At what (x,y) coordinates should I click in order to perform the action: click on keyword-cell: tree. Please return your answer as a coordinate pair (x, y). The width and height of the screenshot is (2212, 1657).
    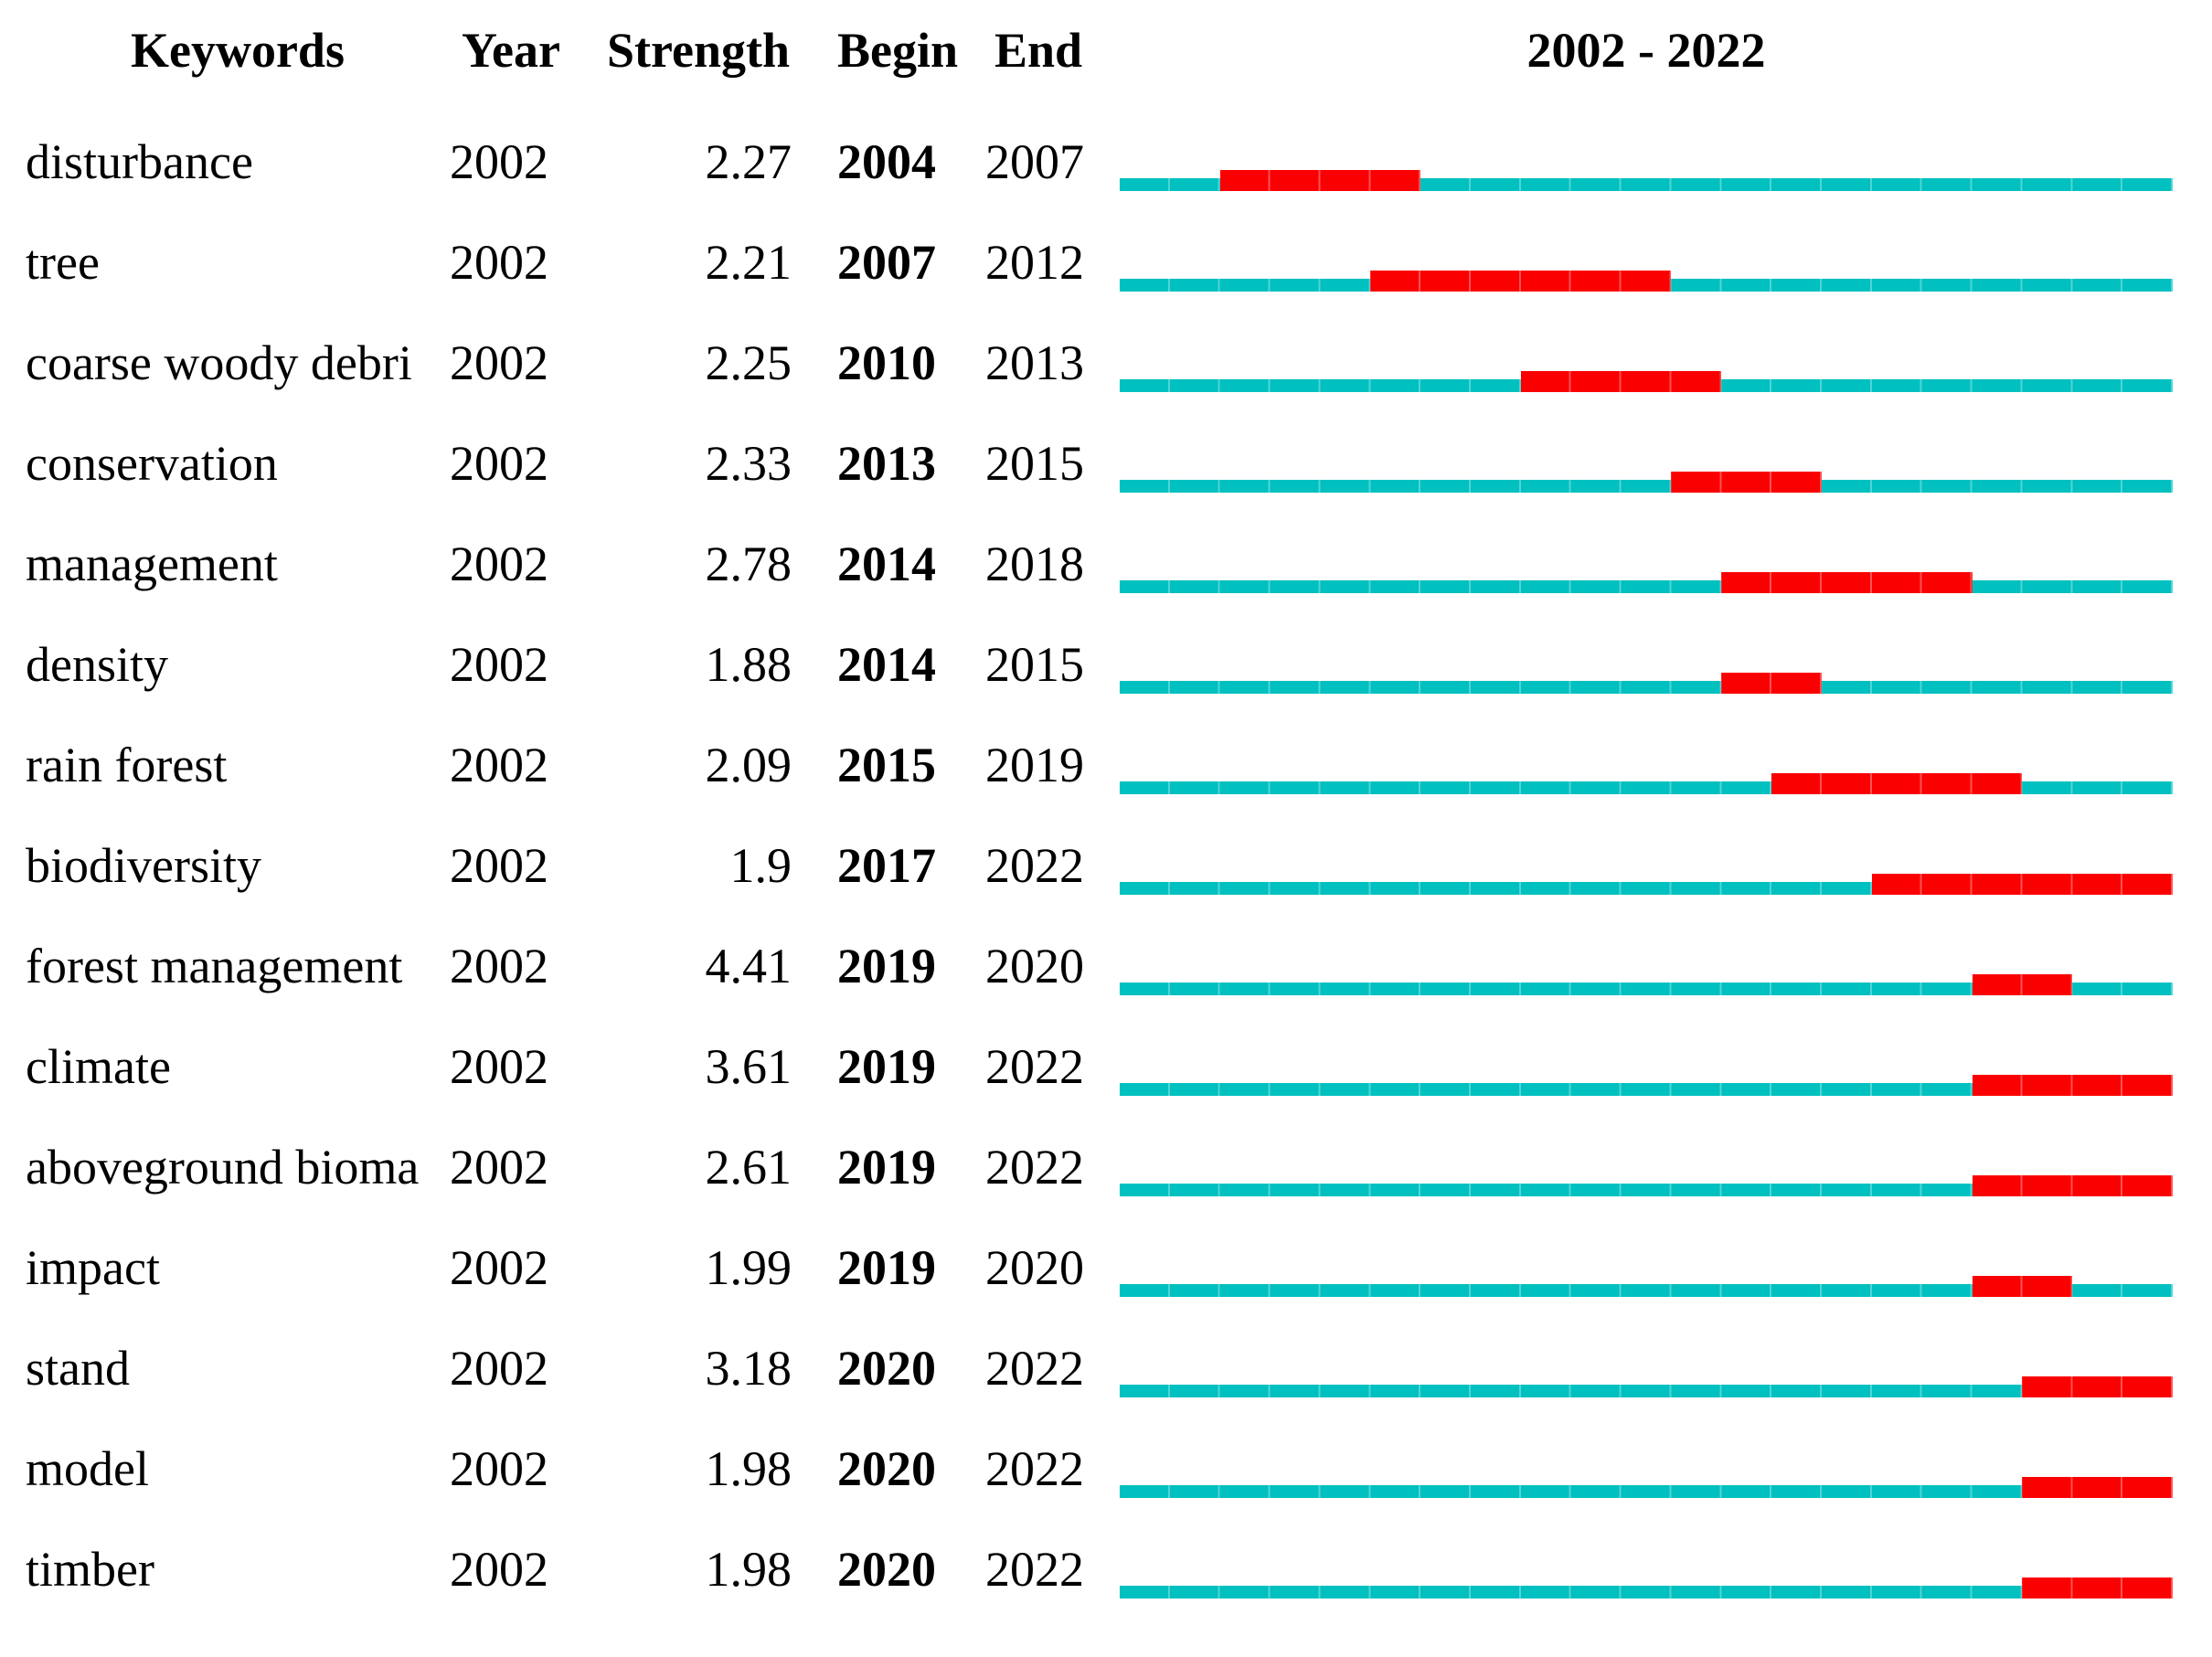
    Looking at the image, I should click on (63, 262).